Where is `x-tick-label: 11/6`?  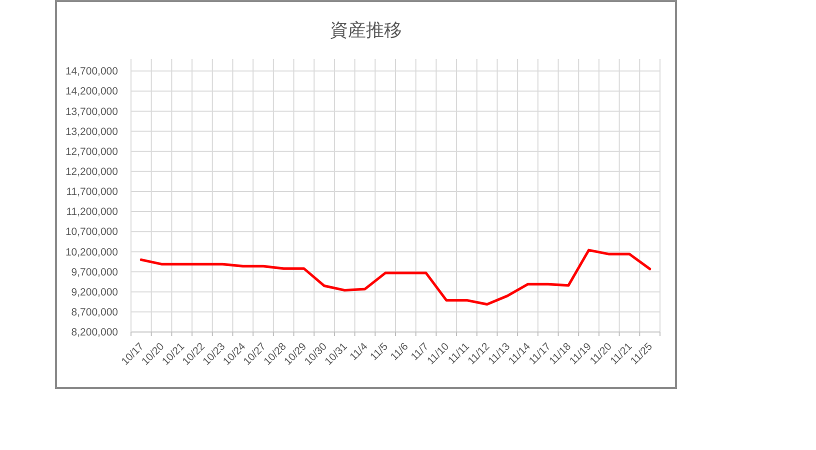 x-tick-label: 11/6 is located at coordinates (399, 352).